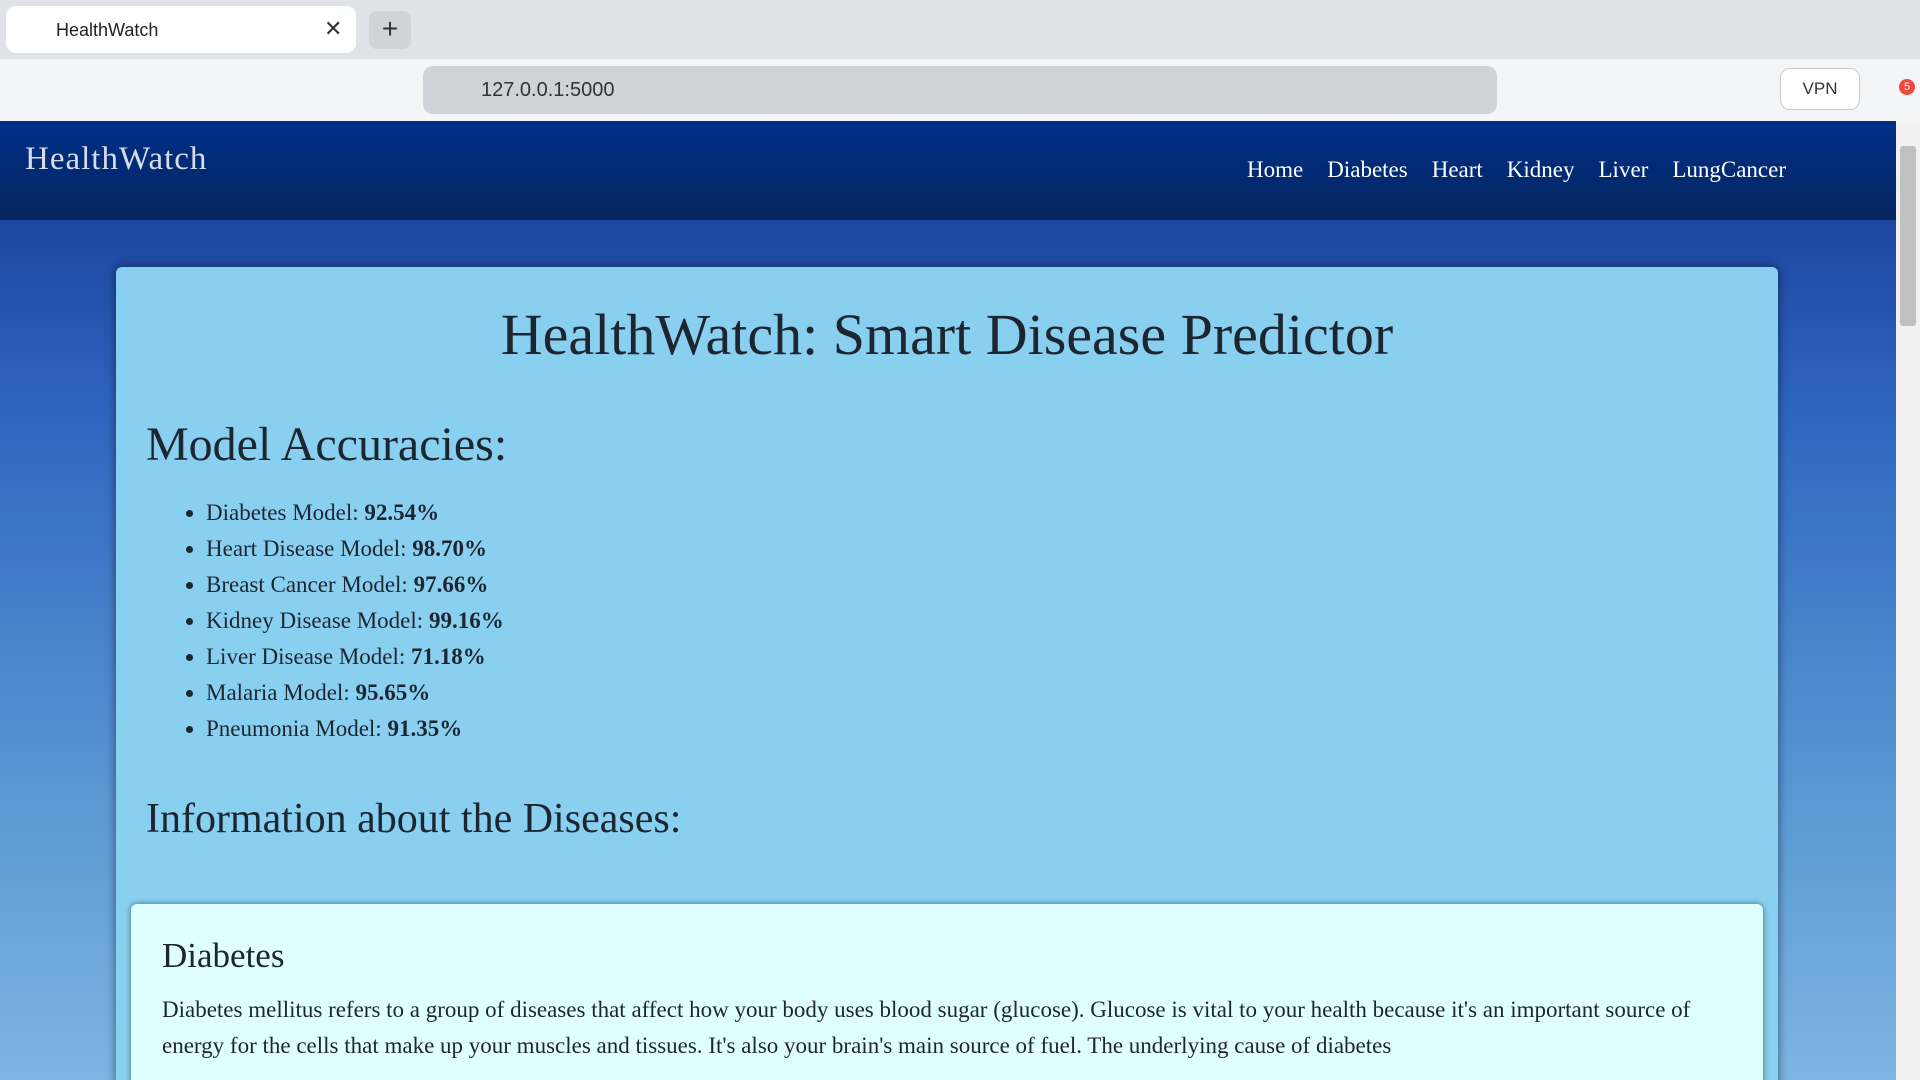 The width and height of the screenshot is (1920, 1080). What do you see at coordinates (466, 620) in the screenshot?
I see `model-accuracy: 99.16%` at bounding box center [466, 620].